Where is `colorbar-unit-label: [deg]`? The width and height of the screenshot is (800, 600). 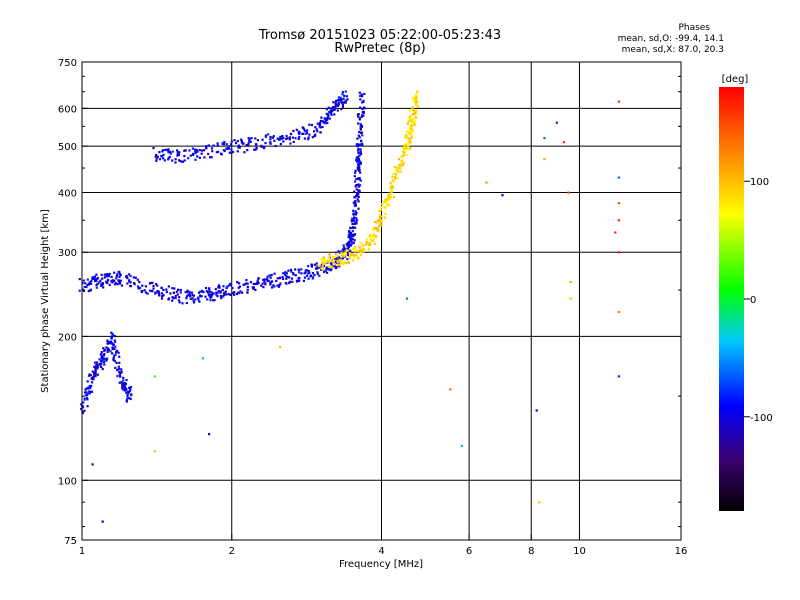
colorbar-unit-label: [deg] is located at coordinates (735, 79).